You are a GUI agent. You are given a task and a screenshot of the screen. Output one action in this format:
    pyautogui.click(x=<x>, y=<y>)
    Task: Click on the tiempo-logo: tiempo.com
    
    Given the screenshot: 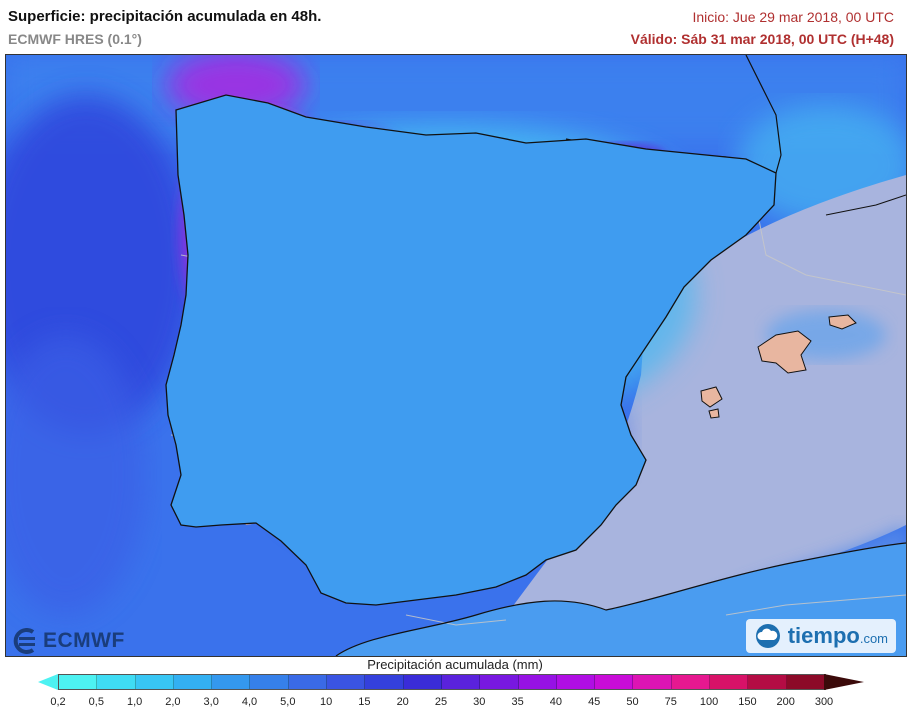 What is the action you would take?
    pyautogui.click(x=820, y=636)
    